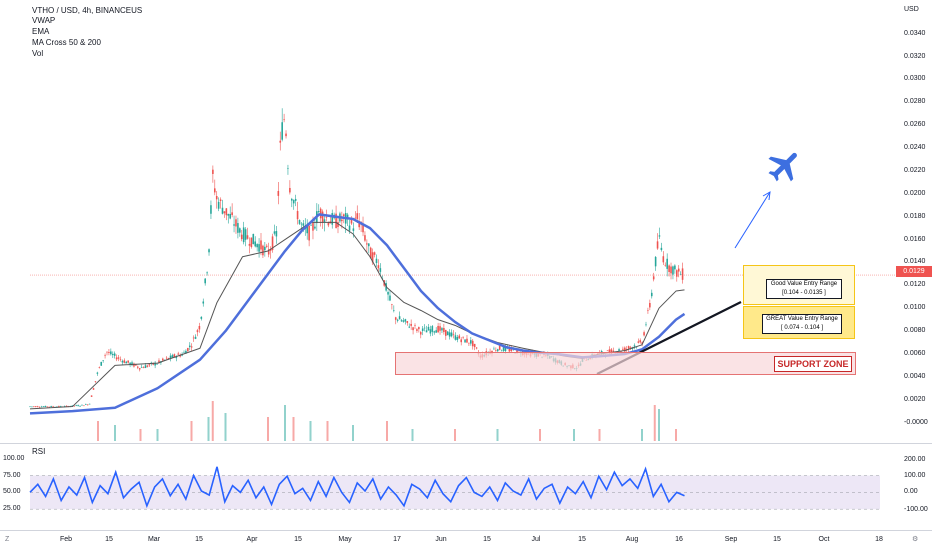 The width and height of the screenshot is (932, 550). Describe the element at coordinates (39, 451) in the screenshot. I see `rsi-label: RSI` at that location.